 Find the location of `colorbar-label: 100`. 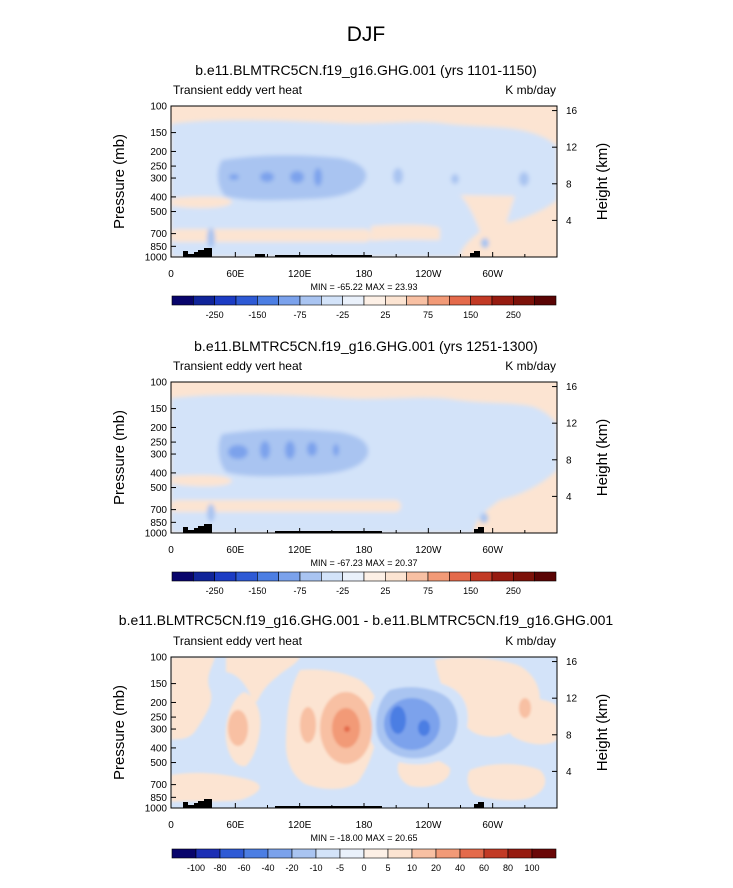

colorbar-label: 100 is located at coordinates (531, 868).